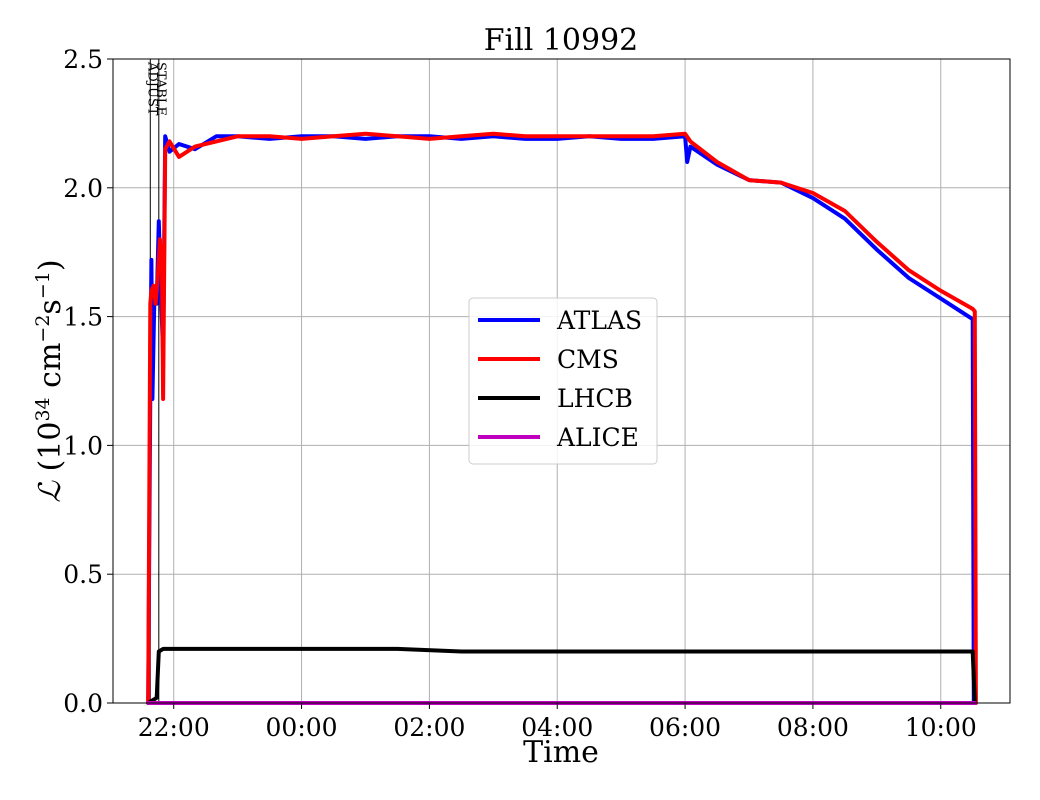 This screenshot has height=800, width=1040. What do you see at coordinates (557, 727) in the screenshot?
I see `x-tick-label: 04:00` at bounding box center [557, 727].